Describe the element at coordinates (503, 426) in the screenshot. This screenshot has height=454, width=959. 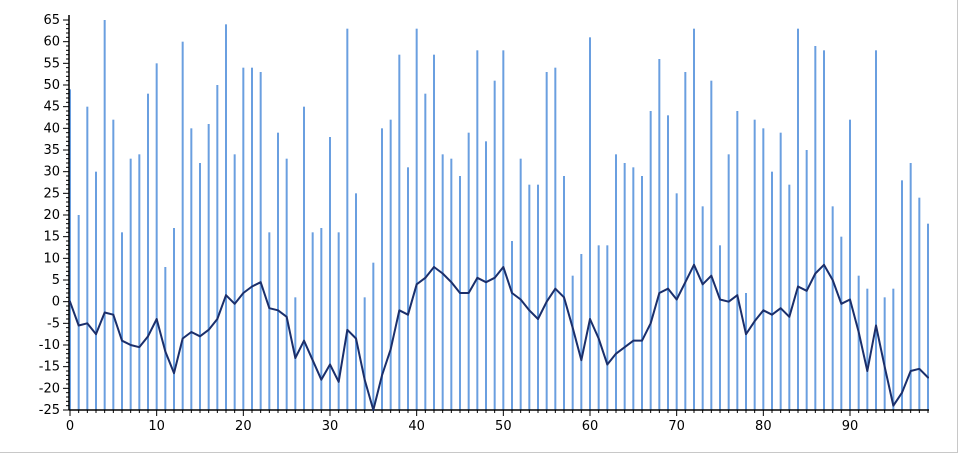
I see `x-tick-label: 50` at that location.